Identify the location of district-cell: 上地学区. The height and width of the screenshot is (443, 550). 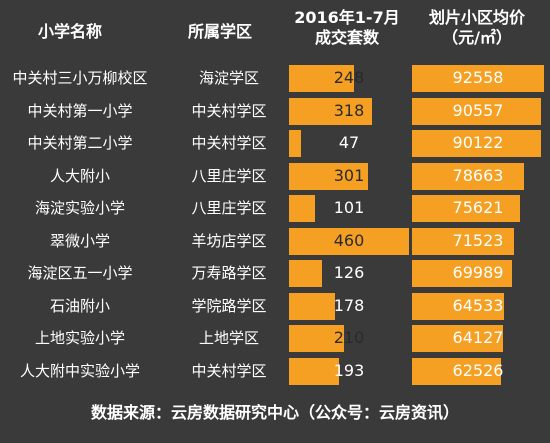
(228, 338).